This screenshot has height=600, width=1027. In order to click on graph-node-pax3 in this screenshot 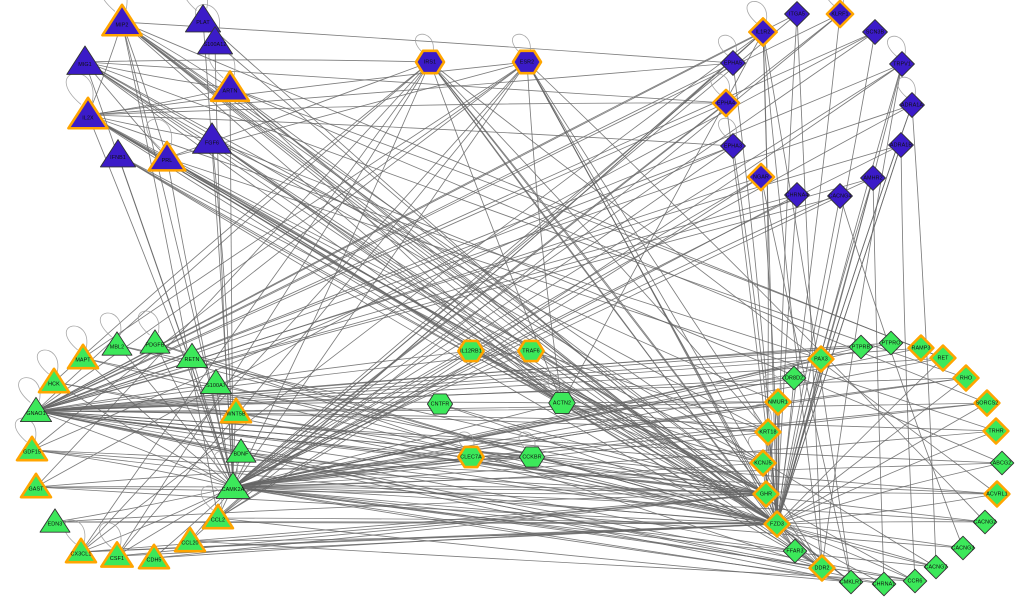, I will do `click(821, 359)`.